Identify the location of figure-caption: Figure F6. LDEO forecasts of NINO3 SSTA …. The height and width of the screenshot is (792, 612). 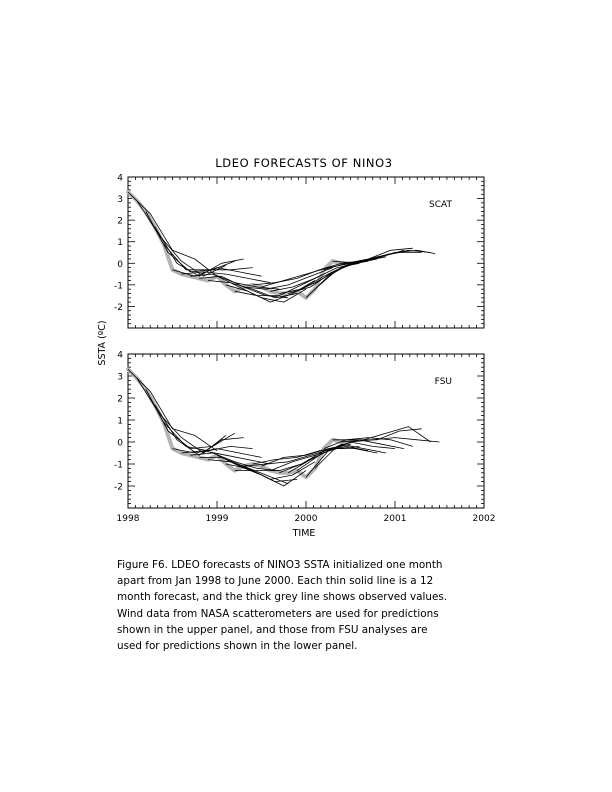
(312, 605).